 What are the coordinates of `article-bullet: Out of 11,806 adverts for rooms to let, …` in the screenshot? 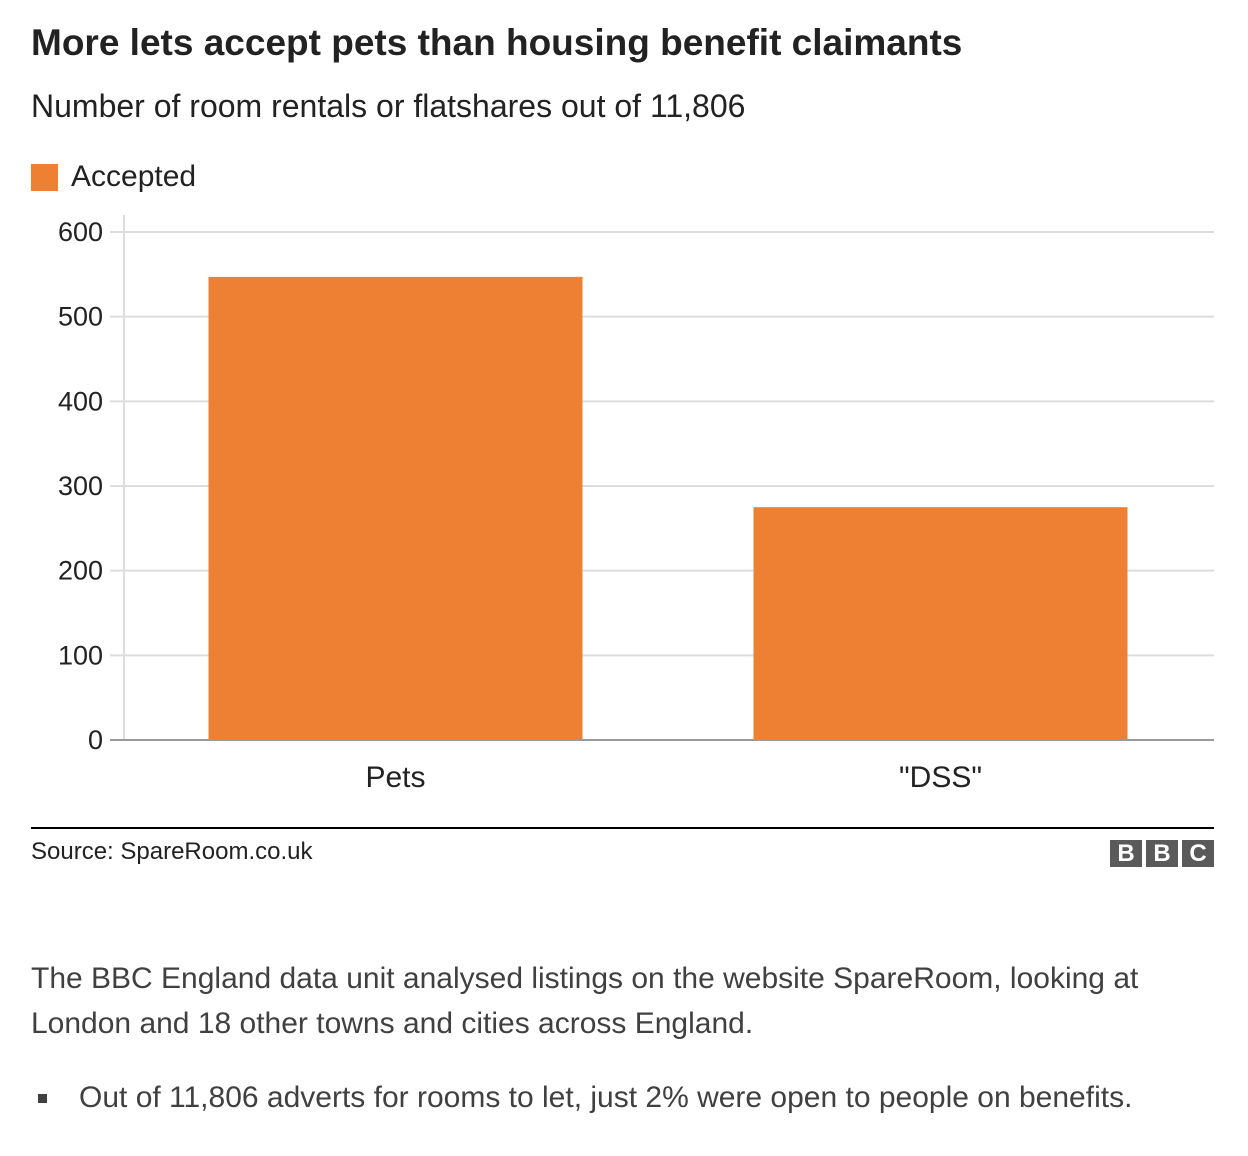 It's located at (628, 1098).